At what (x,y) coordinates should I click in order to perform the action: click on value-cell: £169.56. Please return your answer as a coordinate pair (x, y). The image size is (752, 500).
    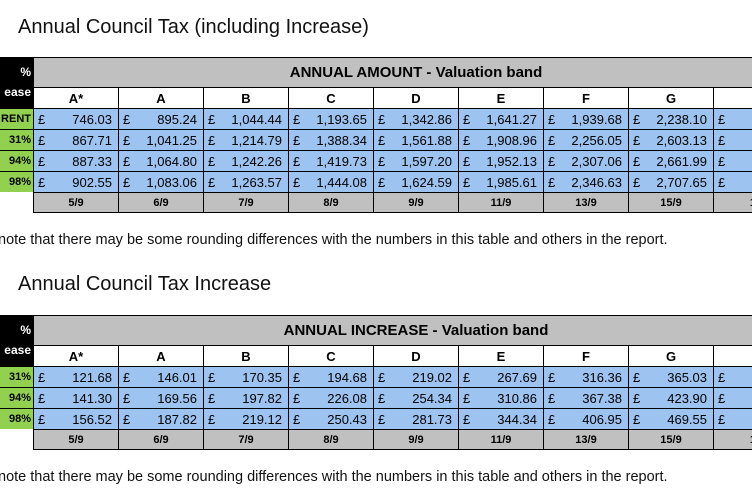
    Looking at the image, I should click on (161, 398).